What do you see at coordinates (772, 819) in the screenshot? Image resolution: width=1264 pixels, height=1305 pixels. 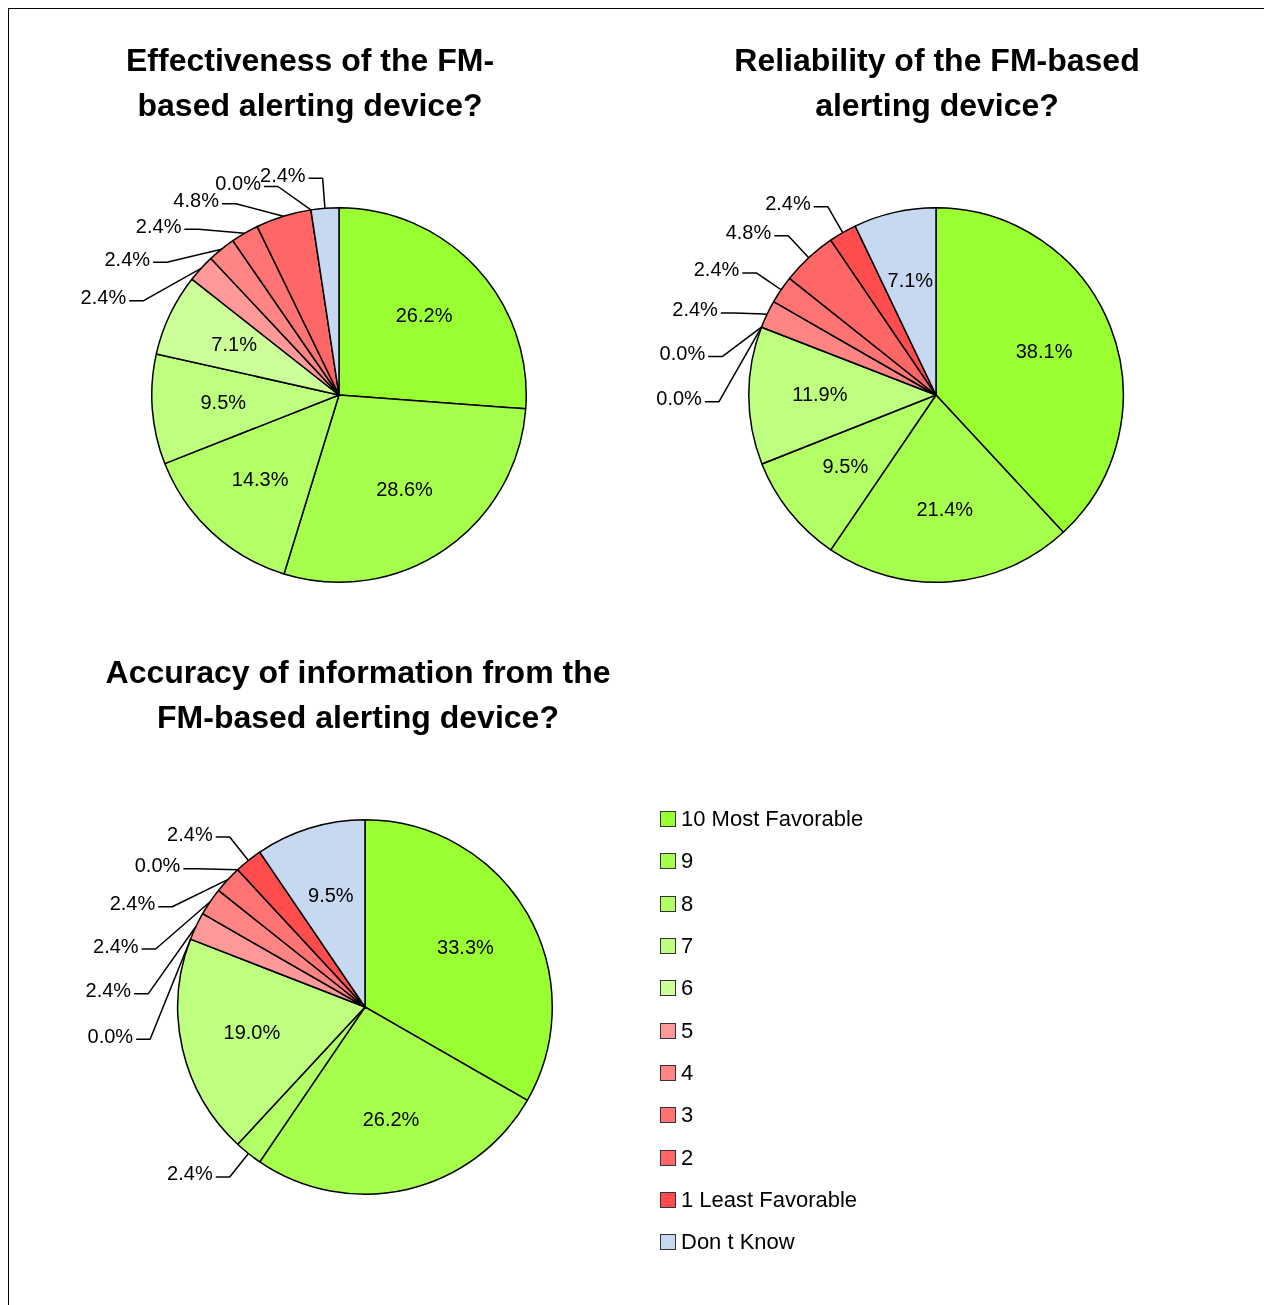 I see `legend-label: 10 Most Favorable` at bounding box center [772, 819].